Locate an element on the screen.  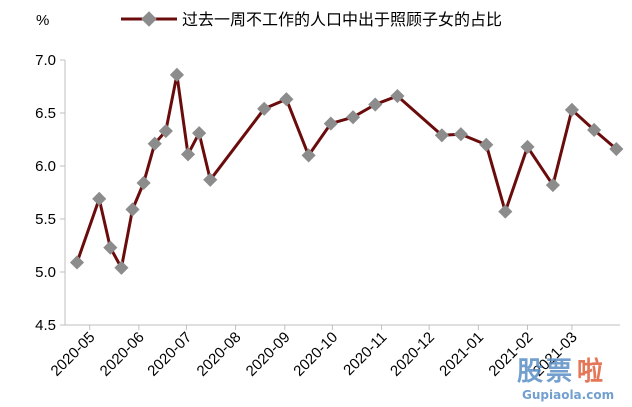
legend: 过去一周不工作的人口中出于照顾子女的占比 is located at coordinates (311, 19).